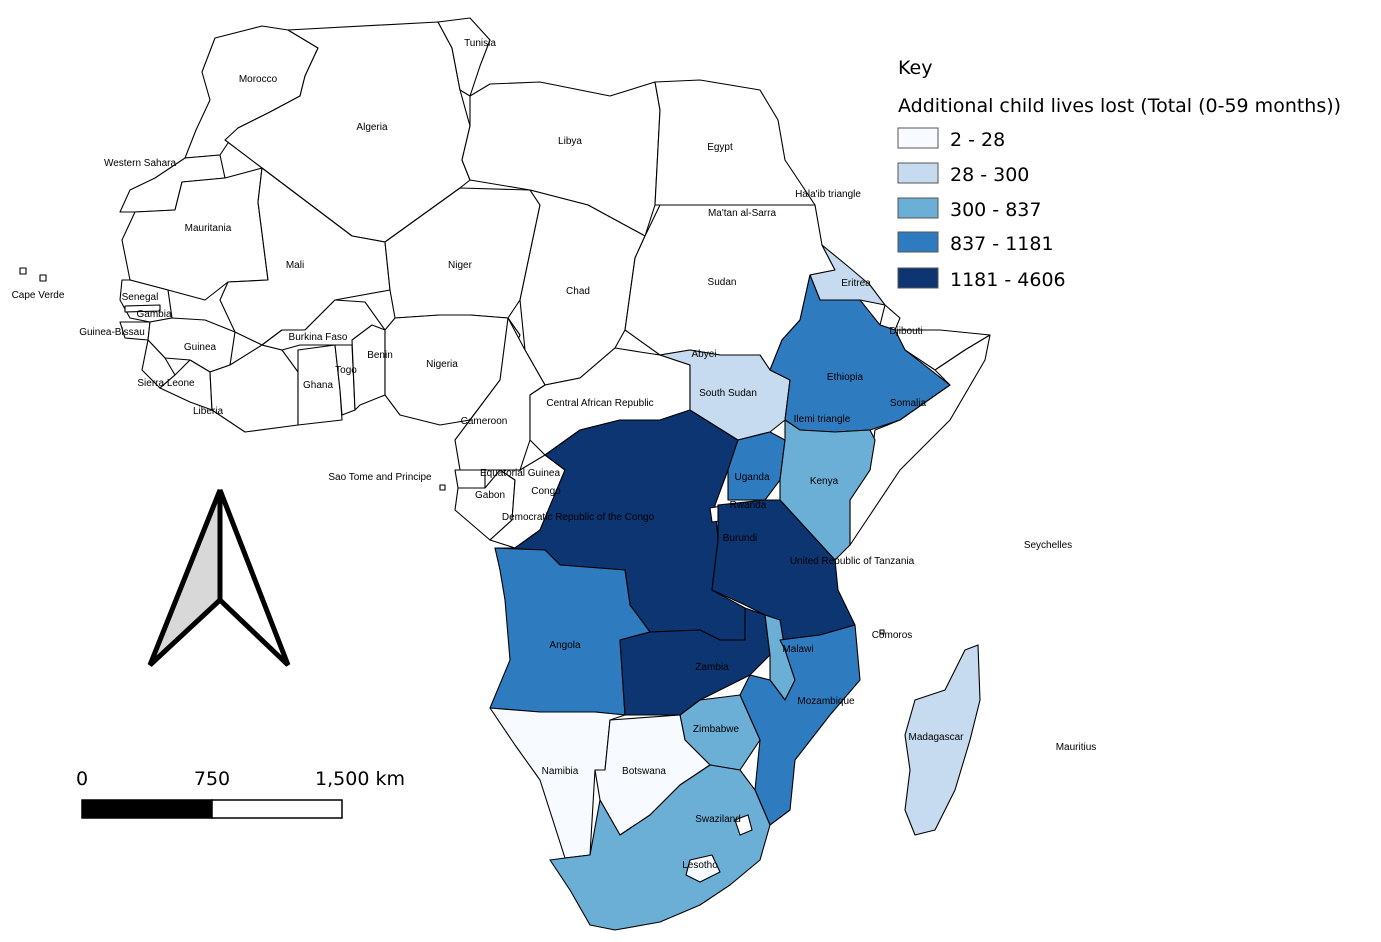 This screenshot has height=942, width=1381. I want to click on label-uganda: Uganda, so click(751, 477).